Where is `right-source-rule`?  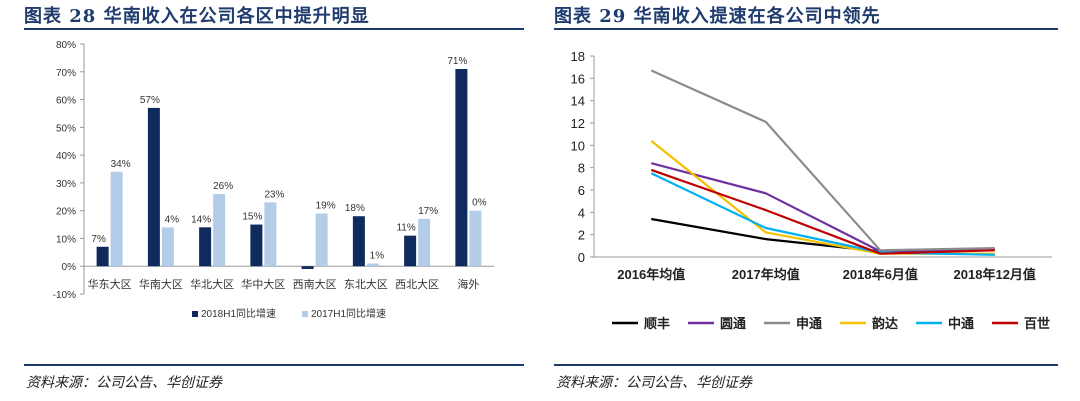 right-source-rule is located at coordinates (806, 365).